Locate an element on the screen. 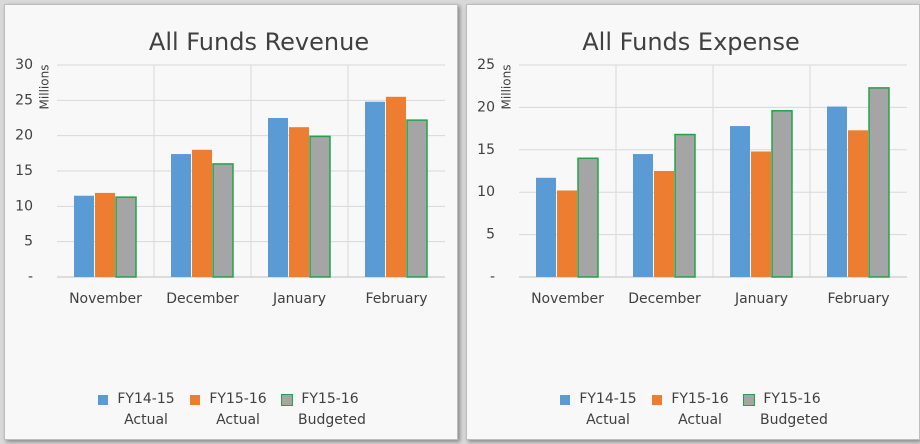 Image resolution: width=920 pixels, height=444 pixels. chart-title: All Funds Expense is located at coordinates (691, 42).